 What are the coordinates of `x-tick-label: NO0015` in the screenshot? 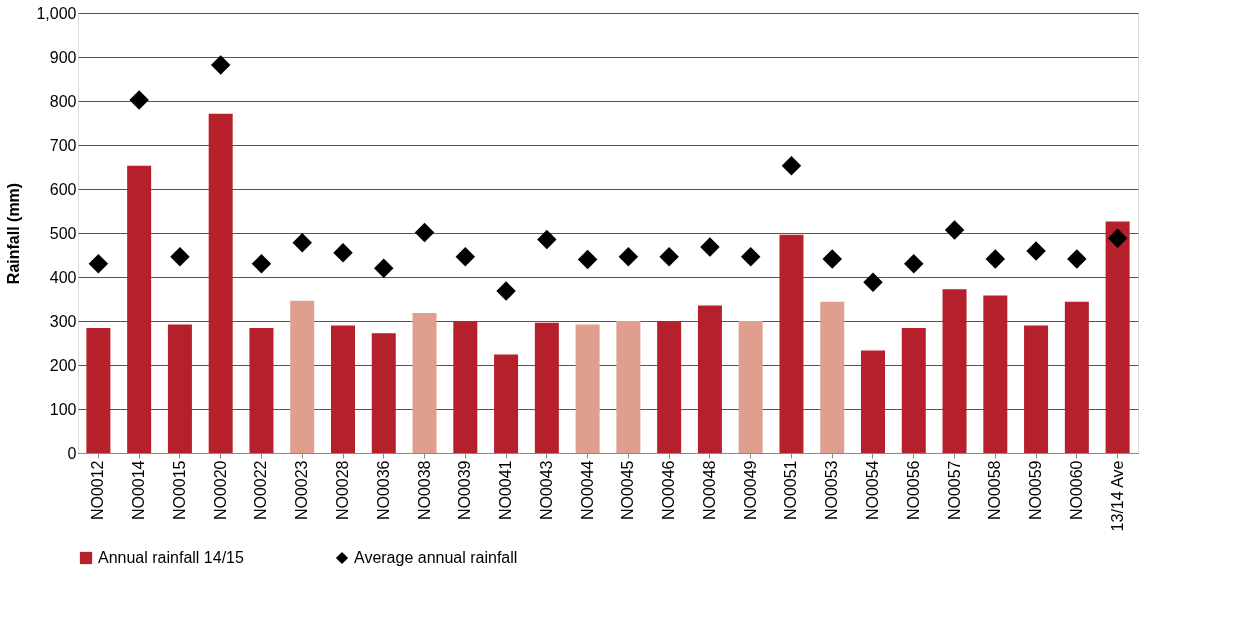 It's located at (179, 490).